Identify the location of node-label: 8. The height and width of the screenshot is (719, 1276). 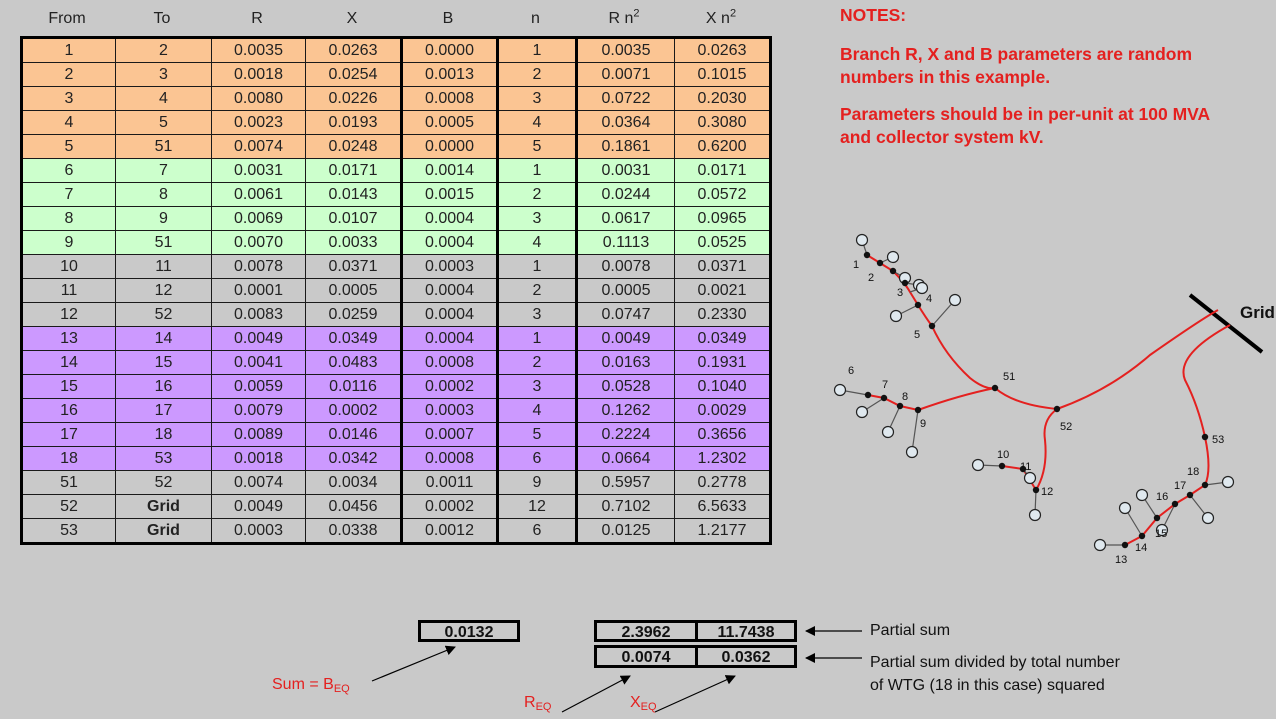
(905, 397).